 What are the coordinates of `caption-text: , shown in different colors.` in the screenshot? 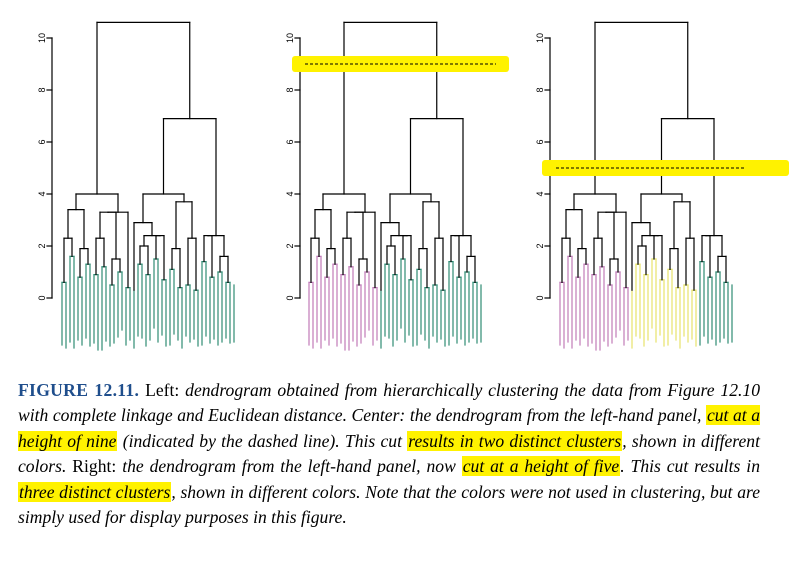 It's located at (389, 453).